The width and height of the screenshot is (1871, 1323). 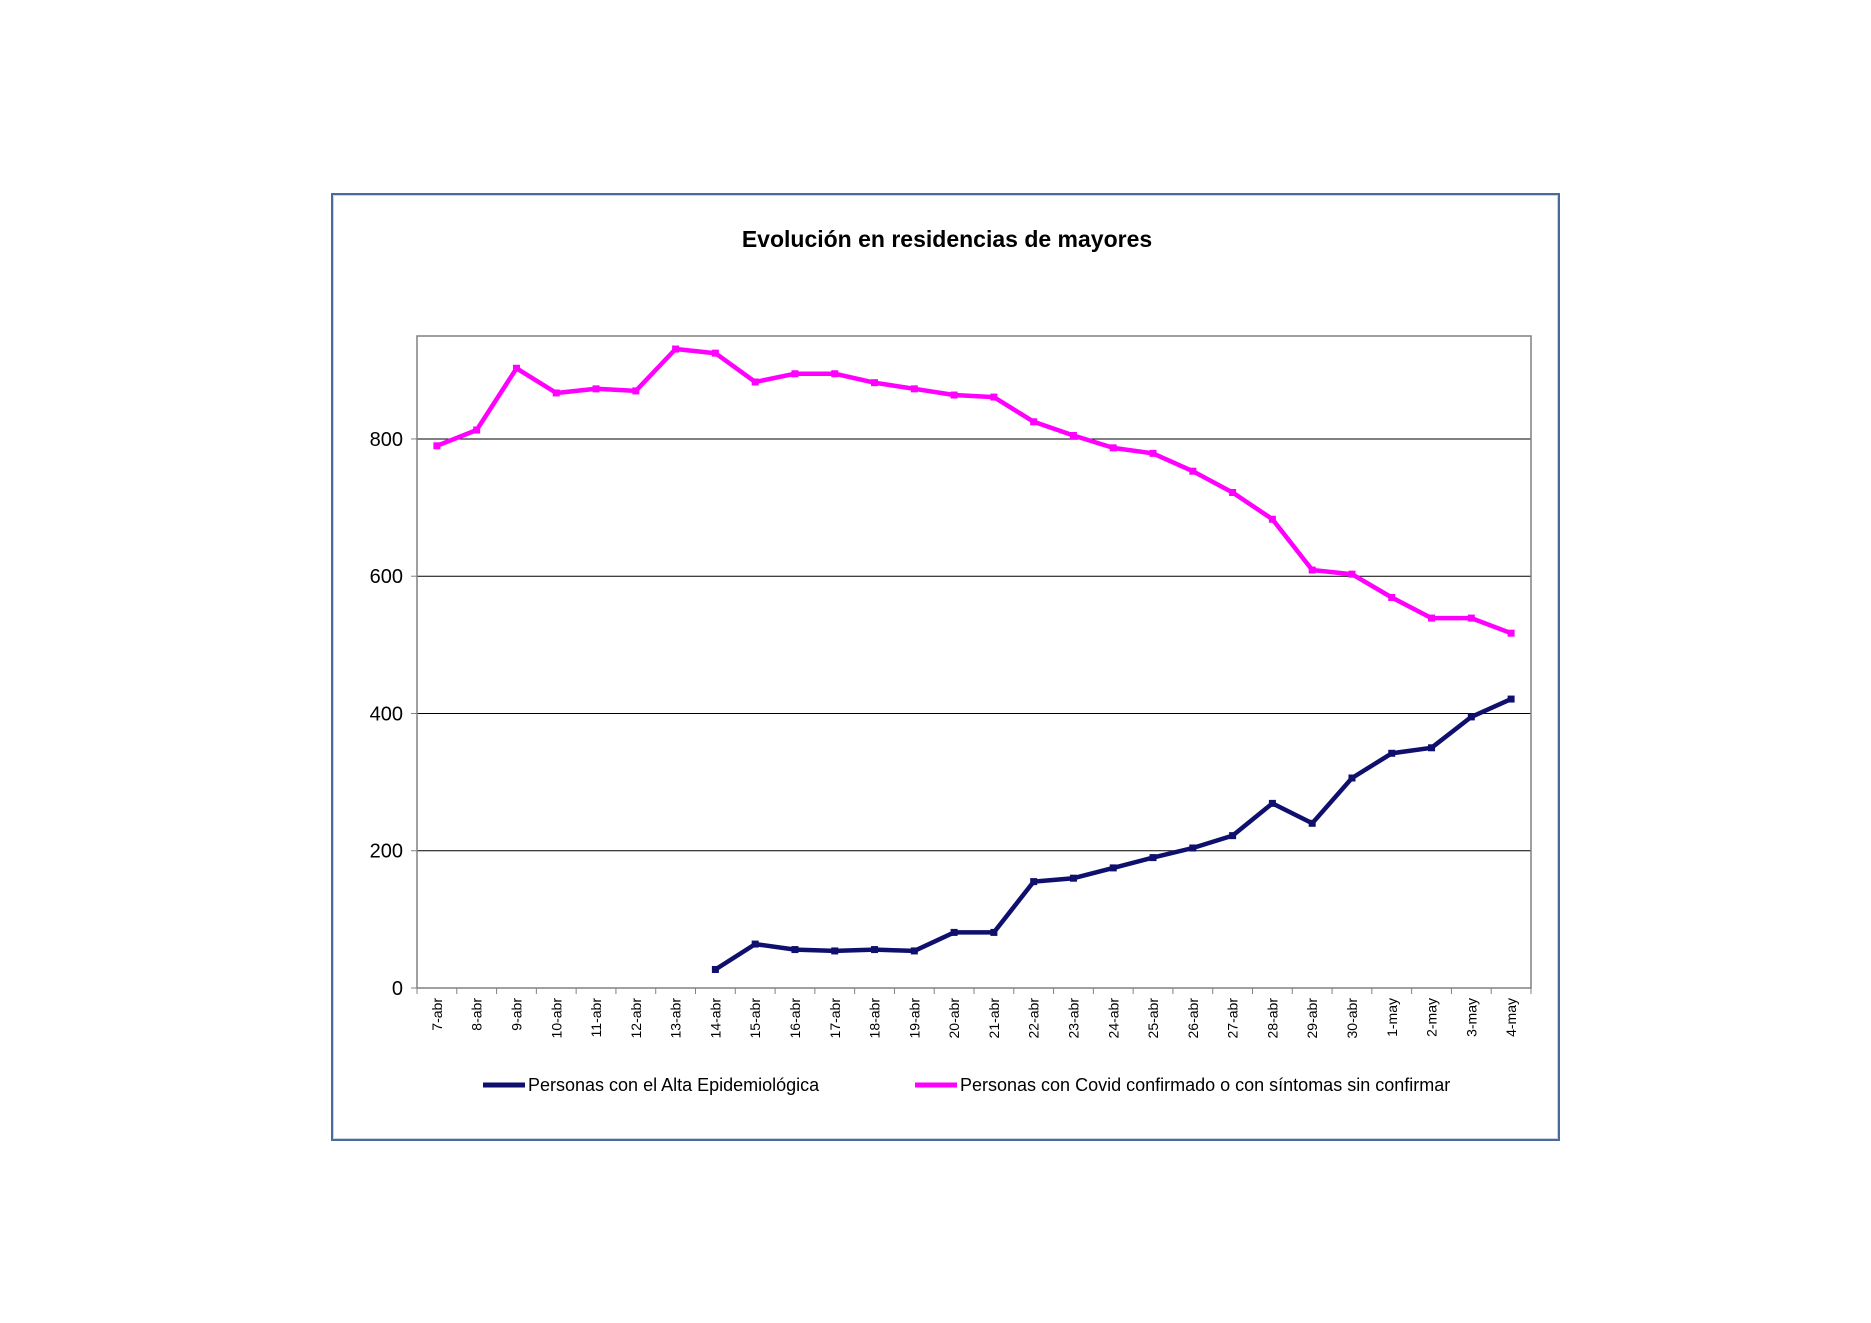 I want to click on y-tick-label: 800, so click(x=386, y=440).